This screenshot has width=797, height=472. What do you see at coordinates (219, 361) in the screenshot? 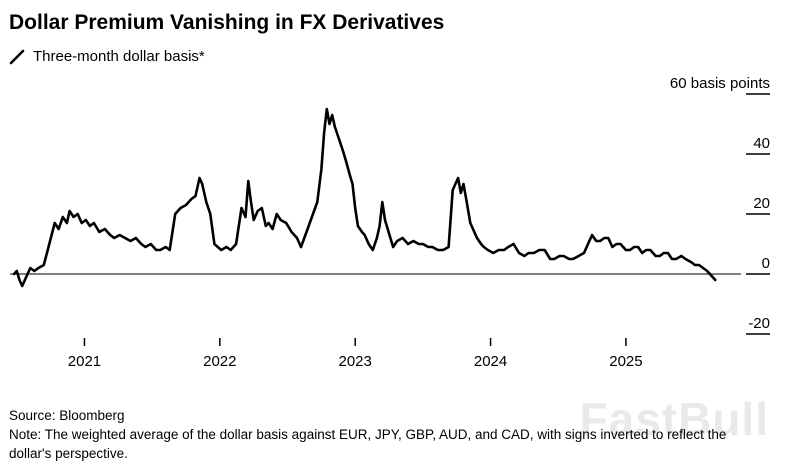
I see `x-axis-label: 2022` at bounding box center [219, 361].